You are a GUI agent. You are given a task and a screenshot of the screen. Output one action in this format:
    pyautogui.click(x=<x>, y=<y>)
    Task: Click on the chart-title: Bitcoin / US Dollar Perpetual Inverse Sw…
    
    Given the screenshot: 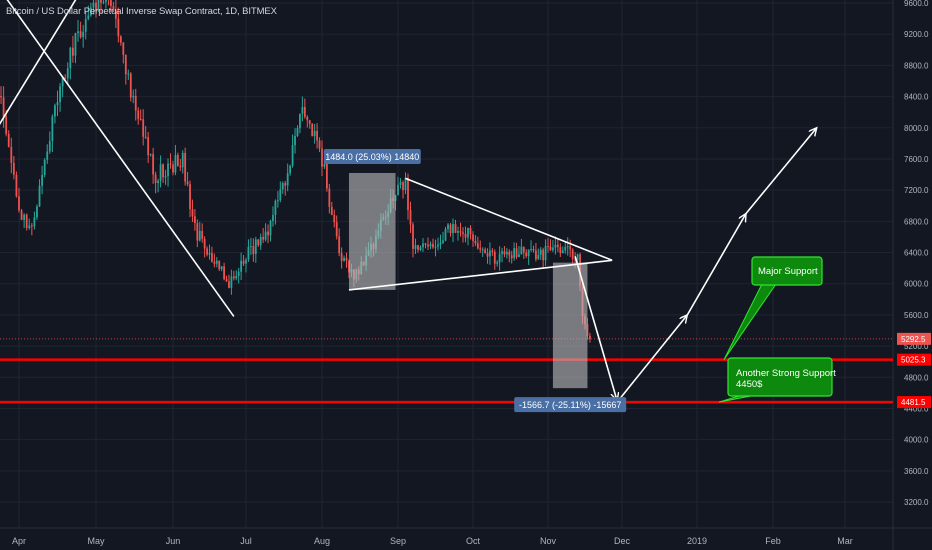 What is the action you would take?
    pyautogui.click(x=141, y=11)
    